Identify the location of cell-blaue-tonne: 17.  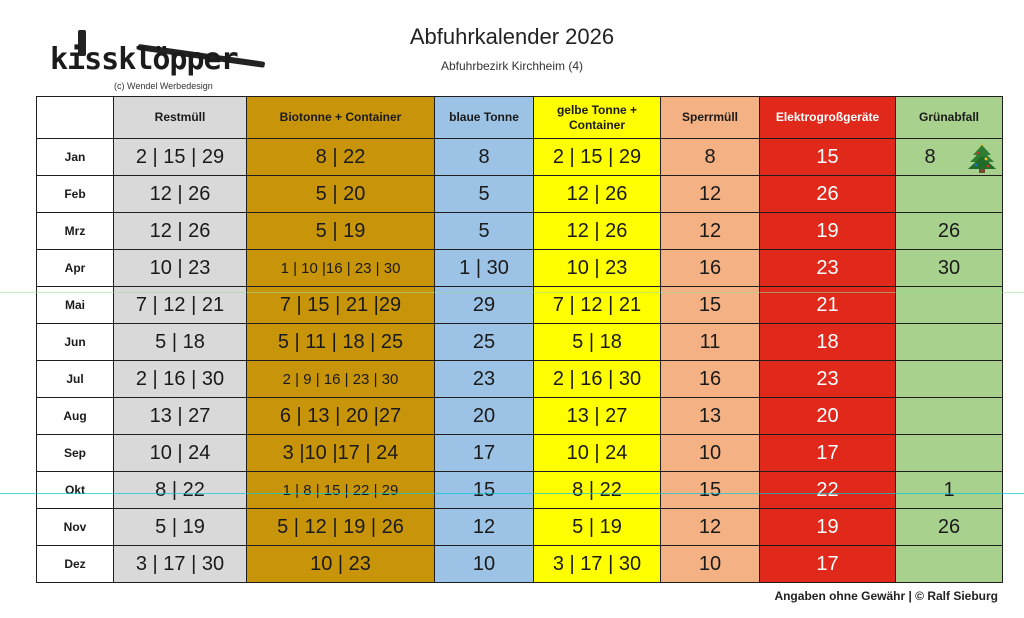
(484, 453).